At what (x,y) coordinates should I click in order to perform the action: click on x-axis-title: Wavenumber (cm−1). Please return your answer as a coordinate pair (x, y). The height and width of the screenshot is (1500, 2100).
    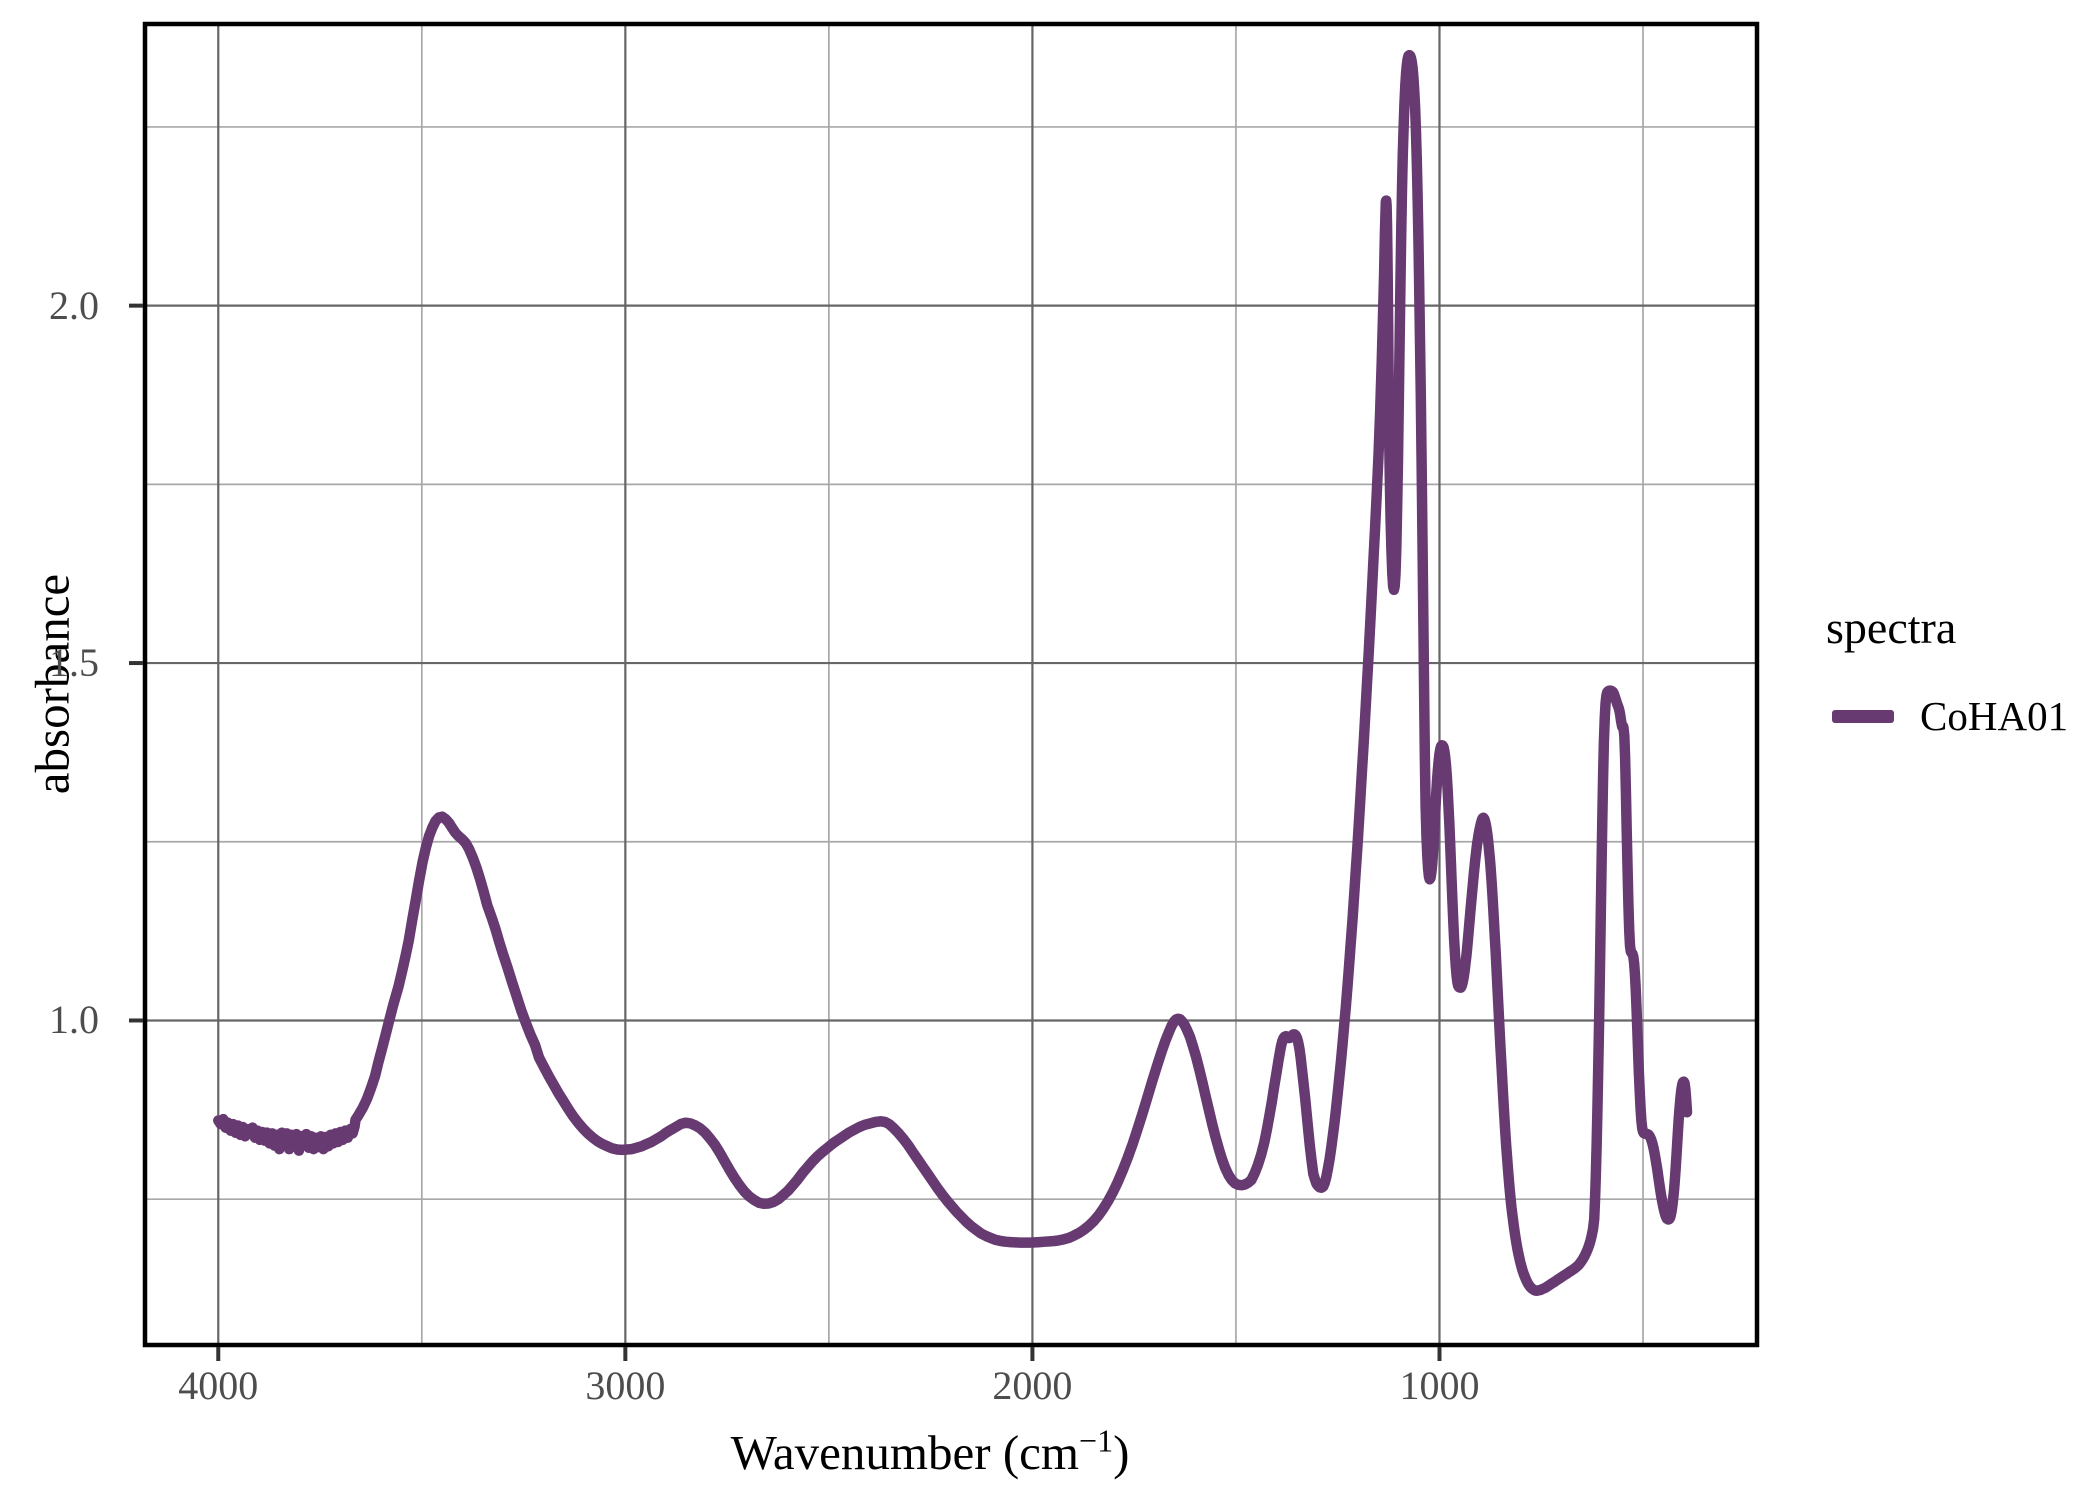
    Looking at the image, I should click on (930, 1452).